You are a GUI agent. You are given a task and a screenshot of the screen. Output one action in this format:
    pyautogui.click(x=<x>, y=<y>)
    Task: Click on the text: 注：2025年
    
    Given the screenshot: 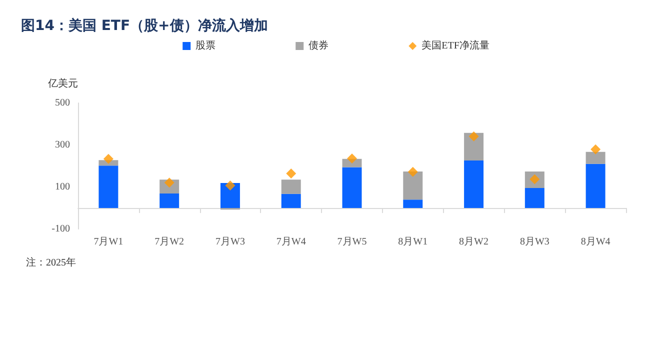 What is the action you would take?
    pyautogui.click(x=51, y=262)
    